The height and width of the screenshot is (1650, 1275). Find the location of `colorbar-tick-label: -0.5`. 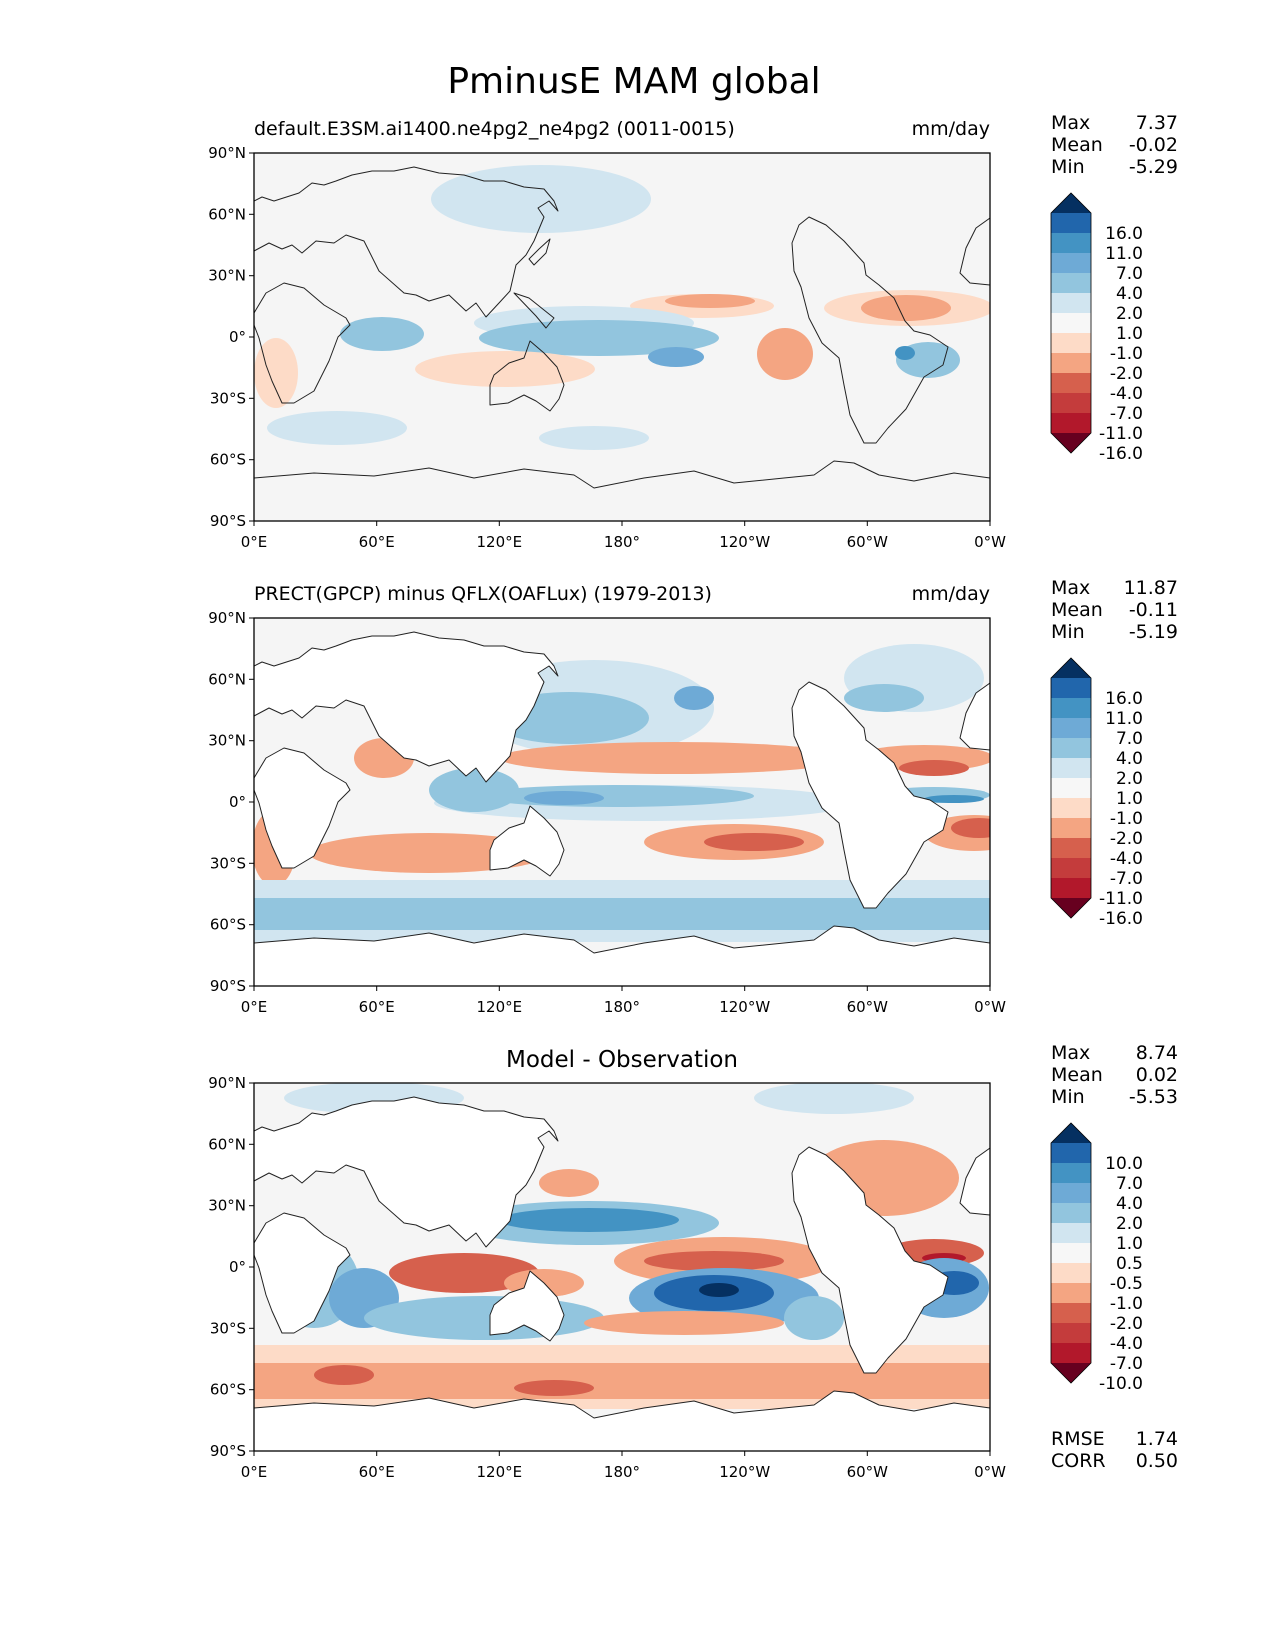

colorbar-tick-label: -0.5 is located at coordinates (1126, 1284).